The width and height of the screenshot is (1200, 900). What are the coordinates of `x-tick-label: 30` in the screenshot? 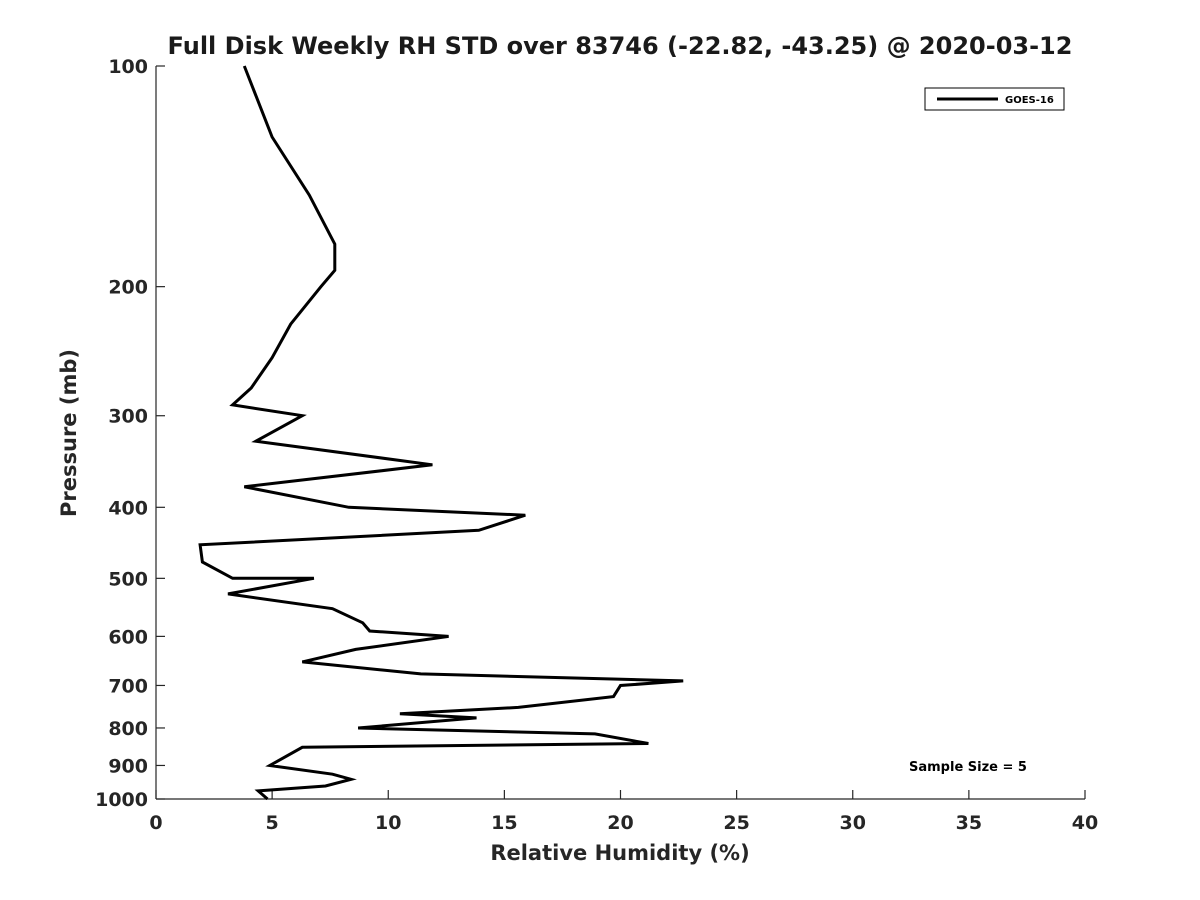 It's located at (853, 823).